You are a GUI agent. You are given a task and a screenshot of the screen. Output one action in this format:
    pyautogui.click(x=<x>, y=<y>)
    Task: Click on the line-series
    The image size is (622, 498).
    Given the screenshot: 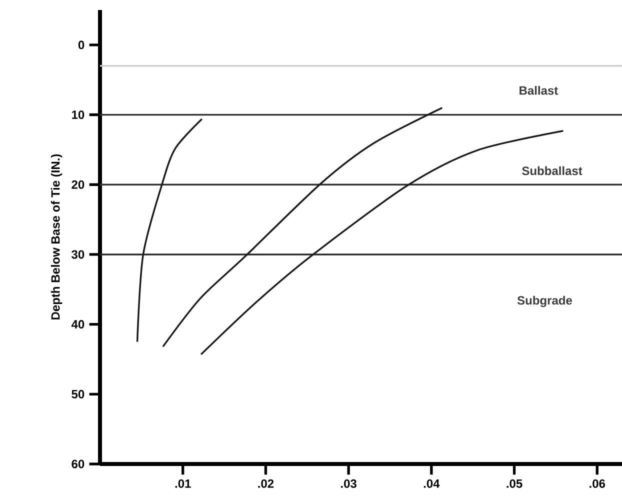 What is the action you would take?
    pyautogui.click(x=169, y=230)
    